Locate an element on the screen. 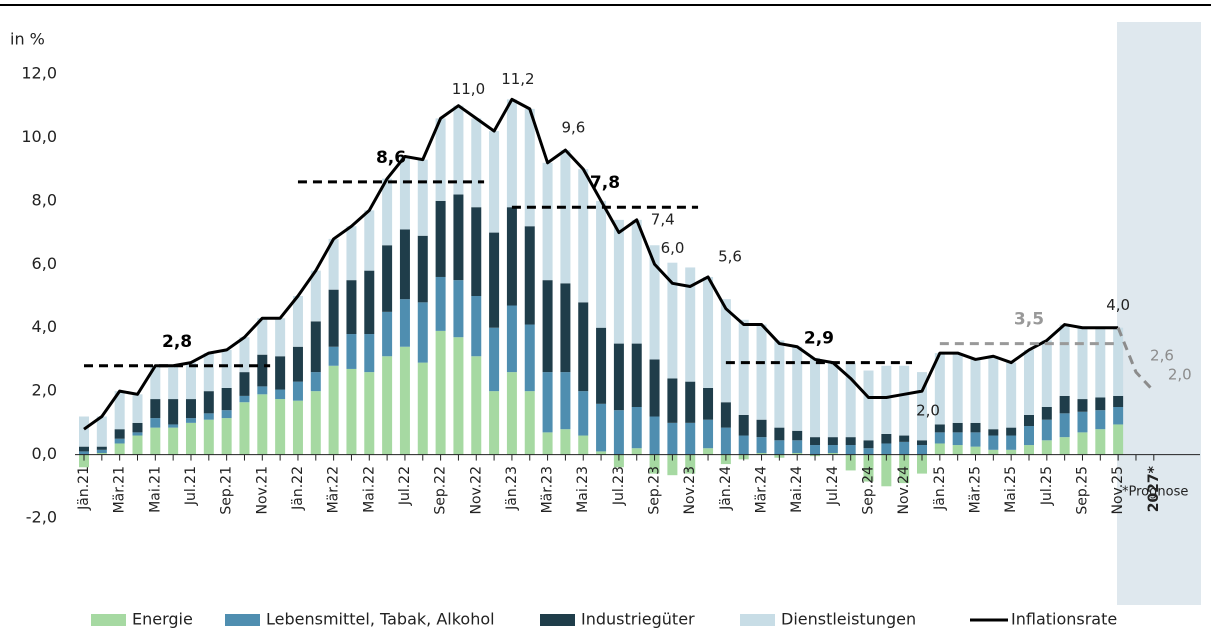 This screenshot has width=1211, height=633. x-tick-label: Mai.21 is located at coordinates (155, 489).